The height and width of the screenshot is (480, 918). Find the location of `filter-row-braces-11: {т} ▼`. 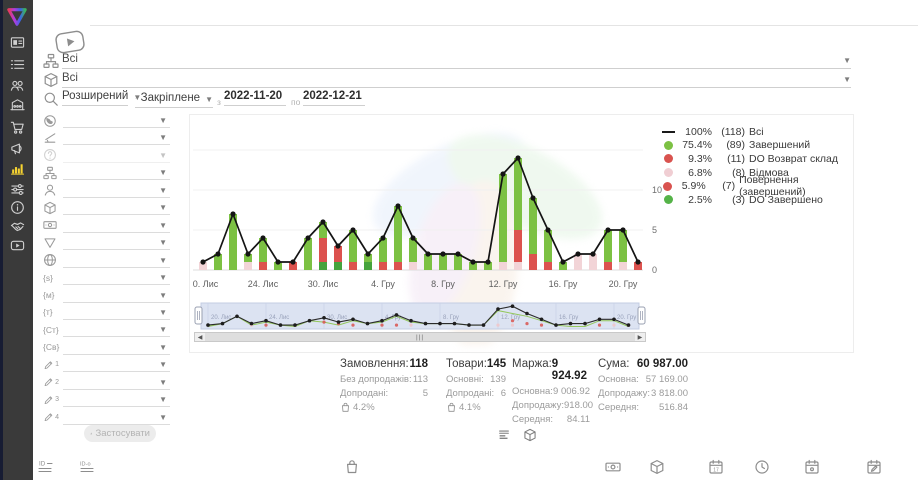

filter-row-braces-11: {т} ▼ is located at coordinates (106, 313).